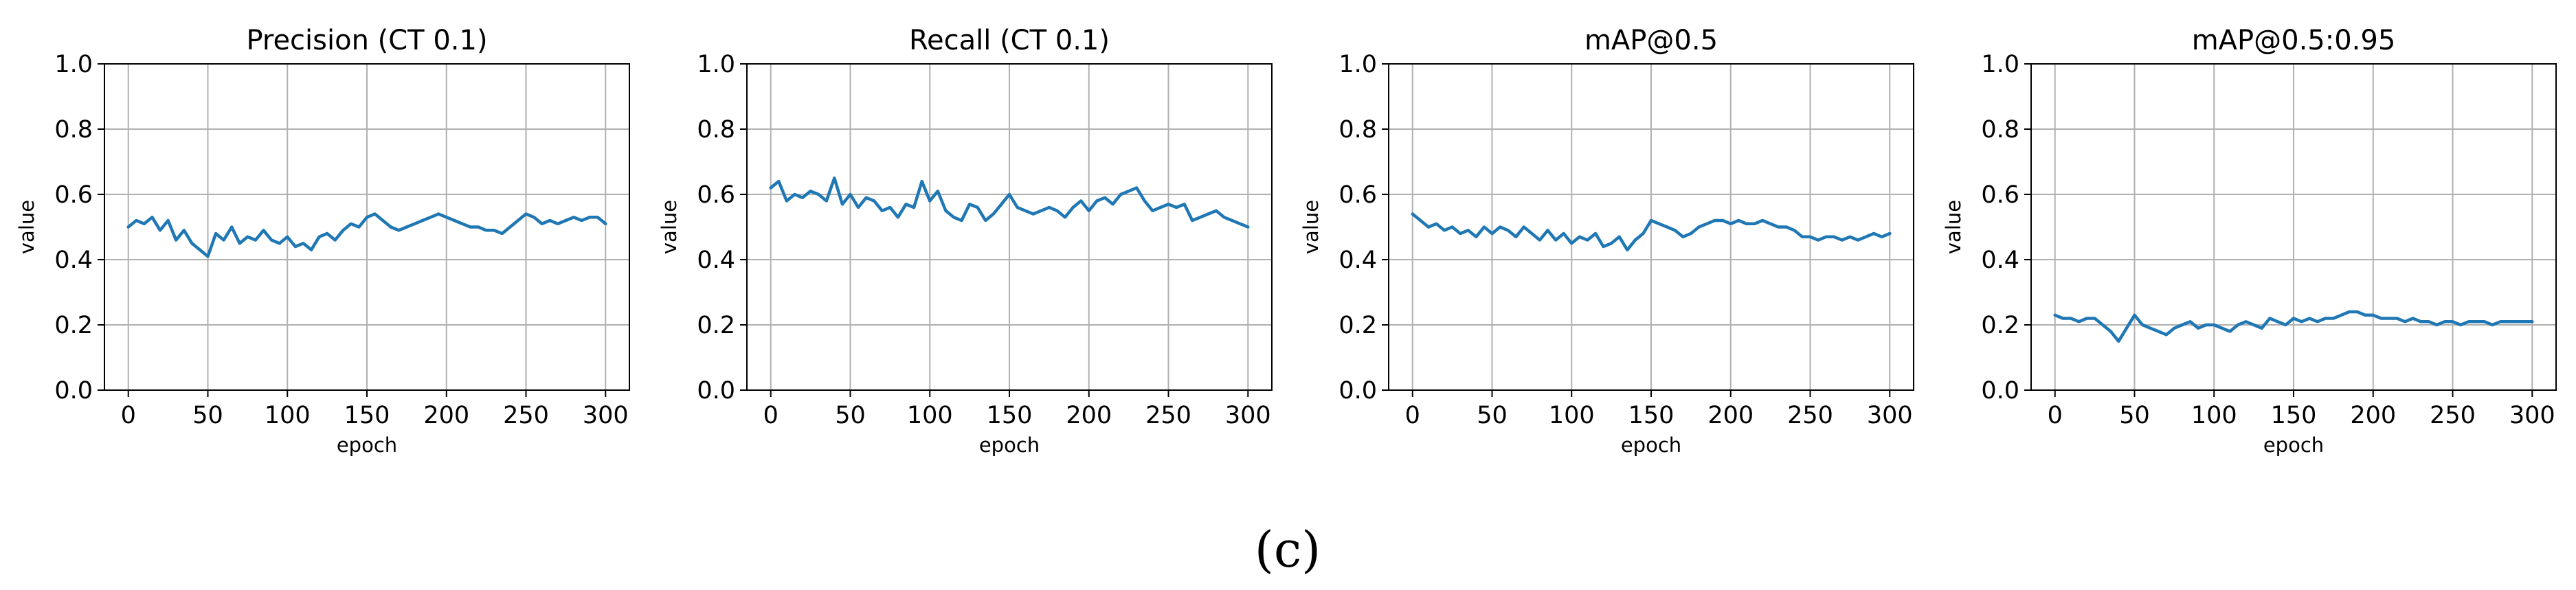  What do you see at coordinates (1651, 40) in the screenshot?
I see `chart-title: mAP@0.5` at bounding box center [1651, 40].